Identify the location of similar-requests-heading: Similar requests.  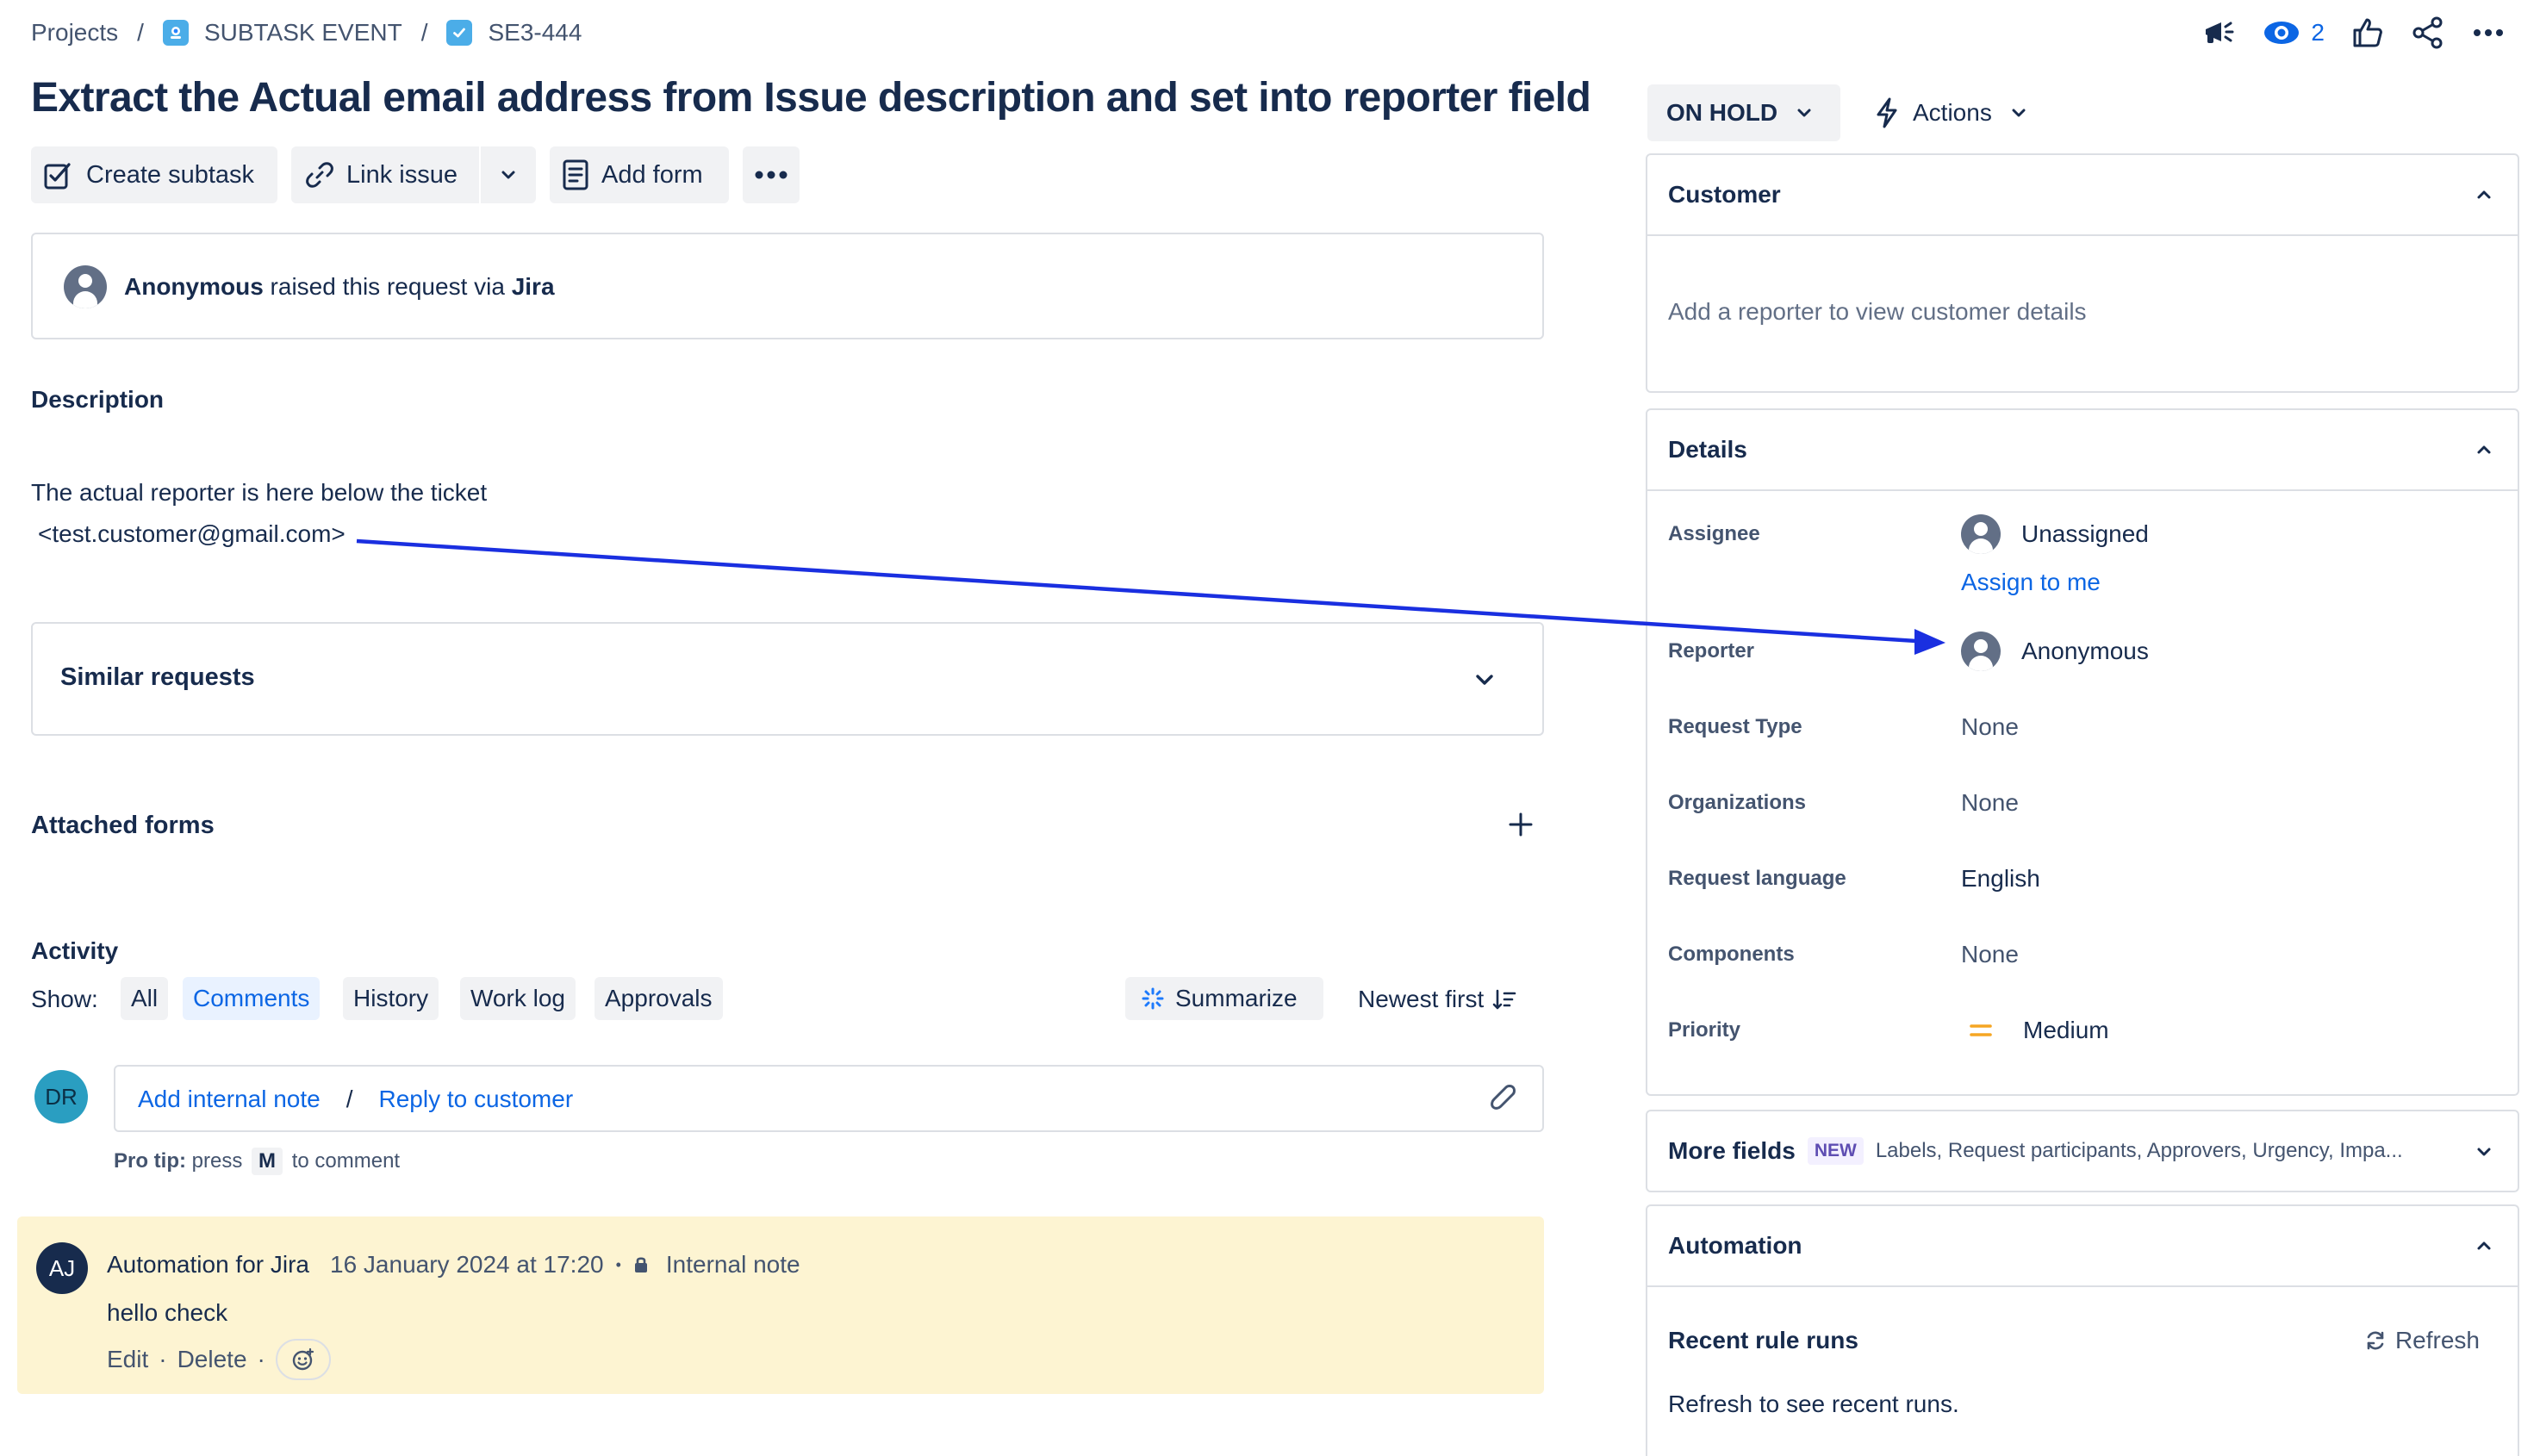
(157, 677).